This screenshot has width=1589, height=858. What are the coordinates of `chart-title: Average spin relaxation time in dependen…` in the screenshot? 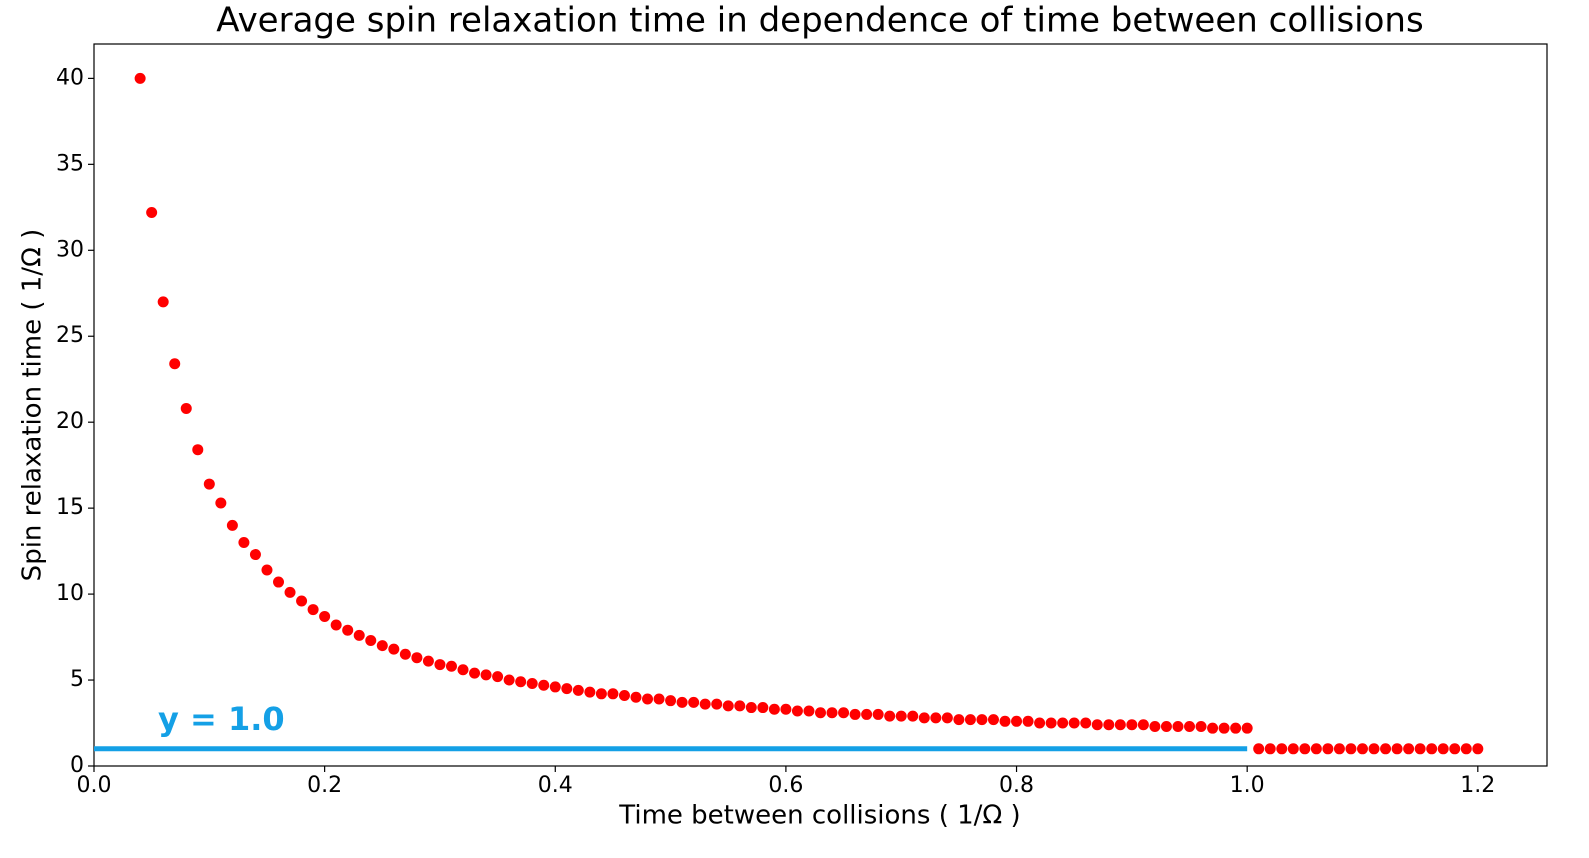 It's located at (819, 21).